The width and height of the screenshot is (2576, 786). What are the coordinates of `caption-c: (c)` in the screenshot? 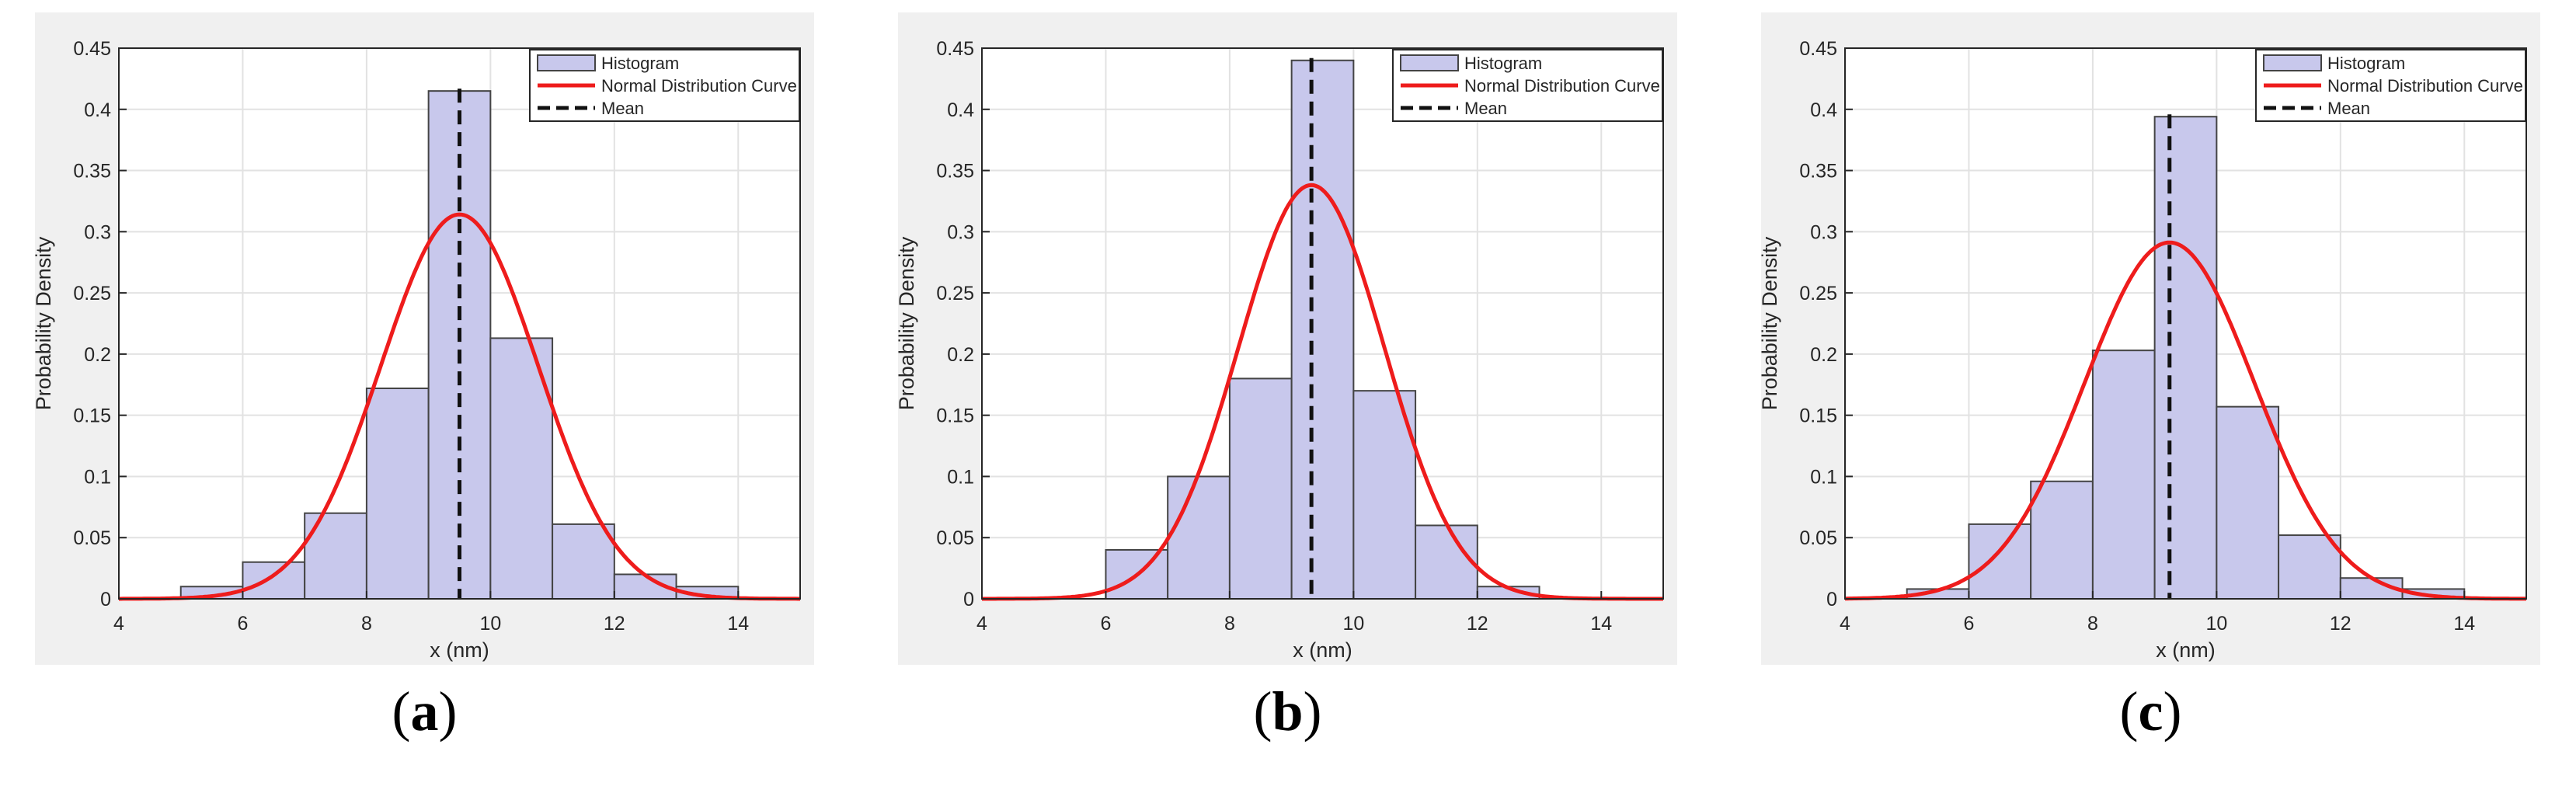 It's located at (2150, 711).